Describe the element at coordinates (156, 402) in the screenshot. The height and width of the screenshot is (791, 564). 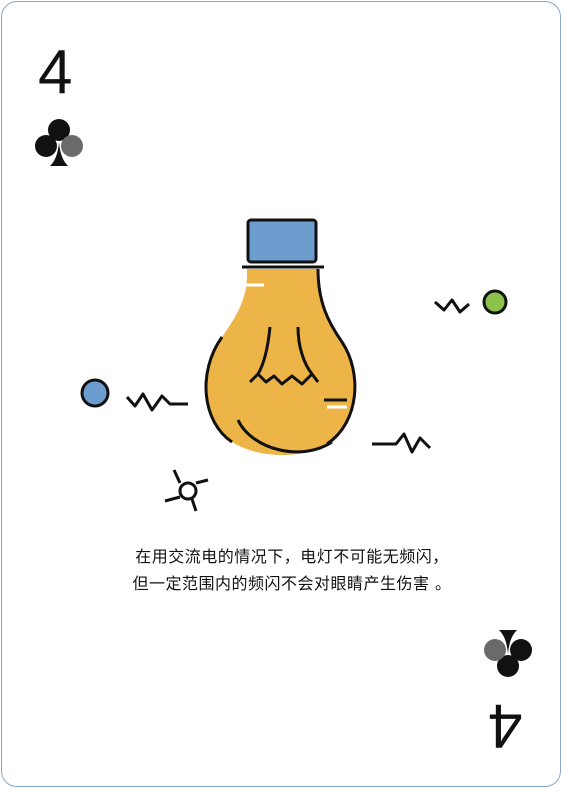
I see `squiggle-left-icon` at that location.